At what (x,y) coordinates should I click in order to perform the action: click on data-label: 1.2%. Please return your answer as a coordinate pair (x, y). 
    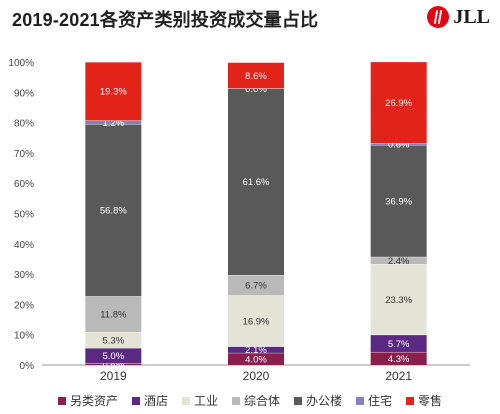
    Looking at the image, I should click on (114, 123).